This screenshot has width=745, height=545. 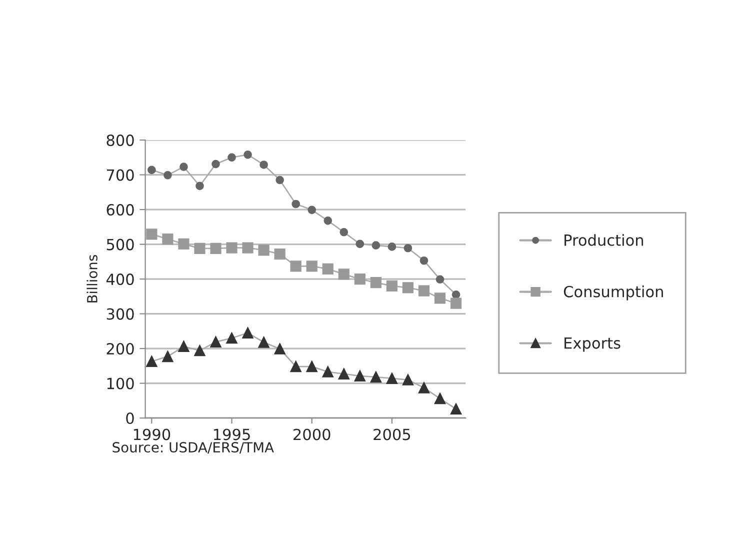 What do you see at coordinates (120, 384) in the screenshot?
I see `y-tick-label: 100` at bounding box center [120, 384].